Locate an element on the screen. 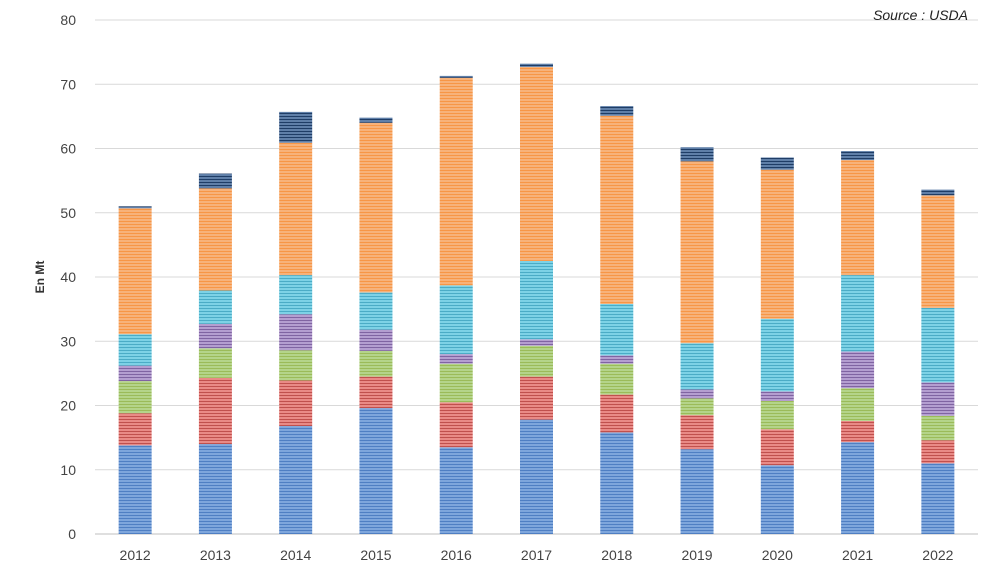 The height and width of the screenshot is (562, 1000). y-tick-labels: 0 10 20 30 40 50 60 70 80 is located at coordinates (68, 277).